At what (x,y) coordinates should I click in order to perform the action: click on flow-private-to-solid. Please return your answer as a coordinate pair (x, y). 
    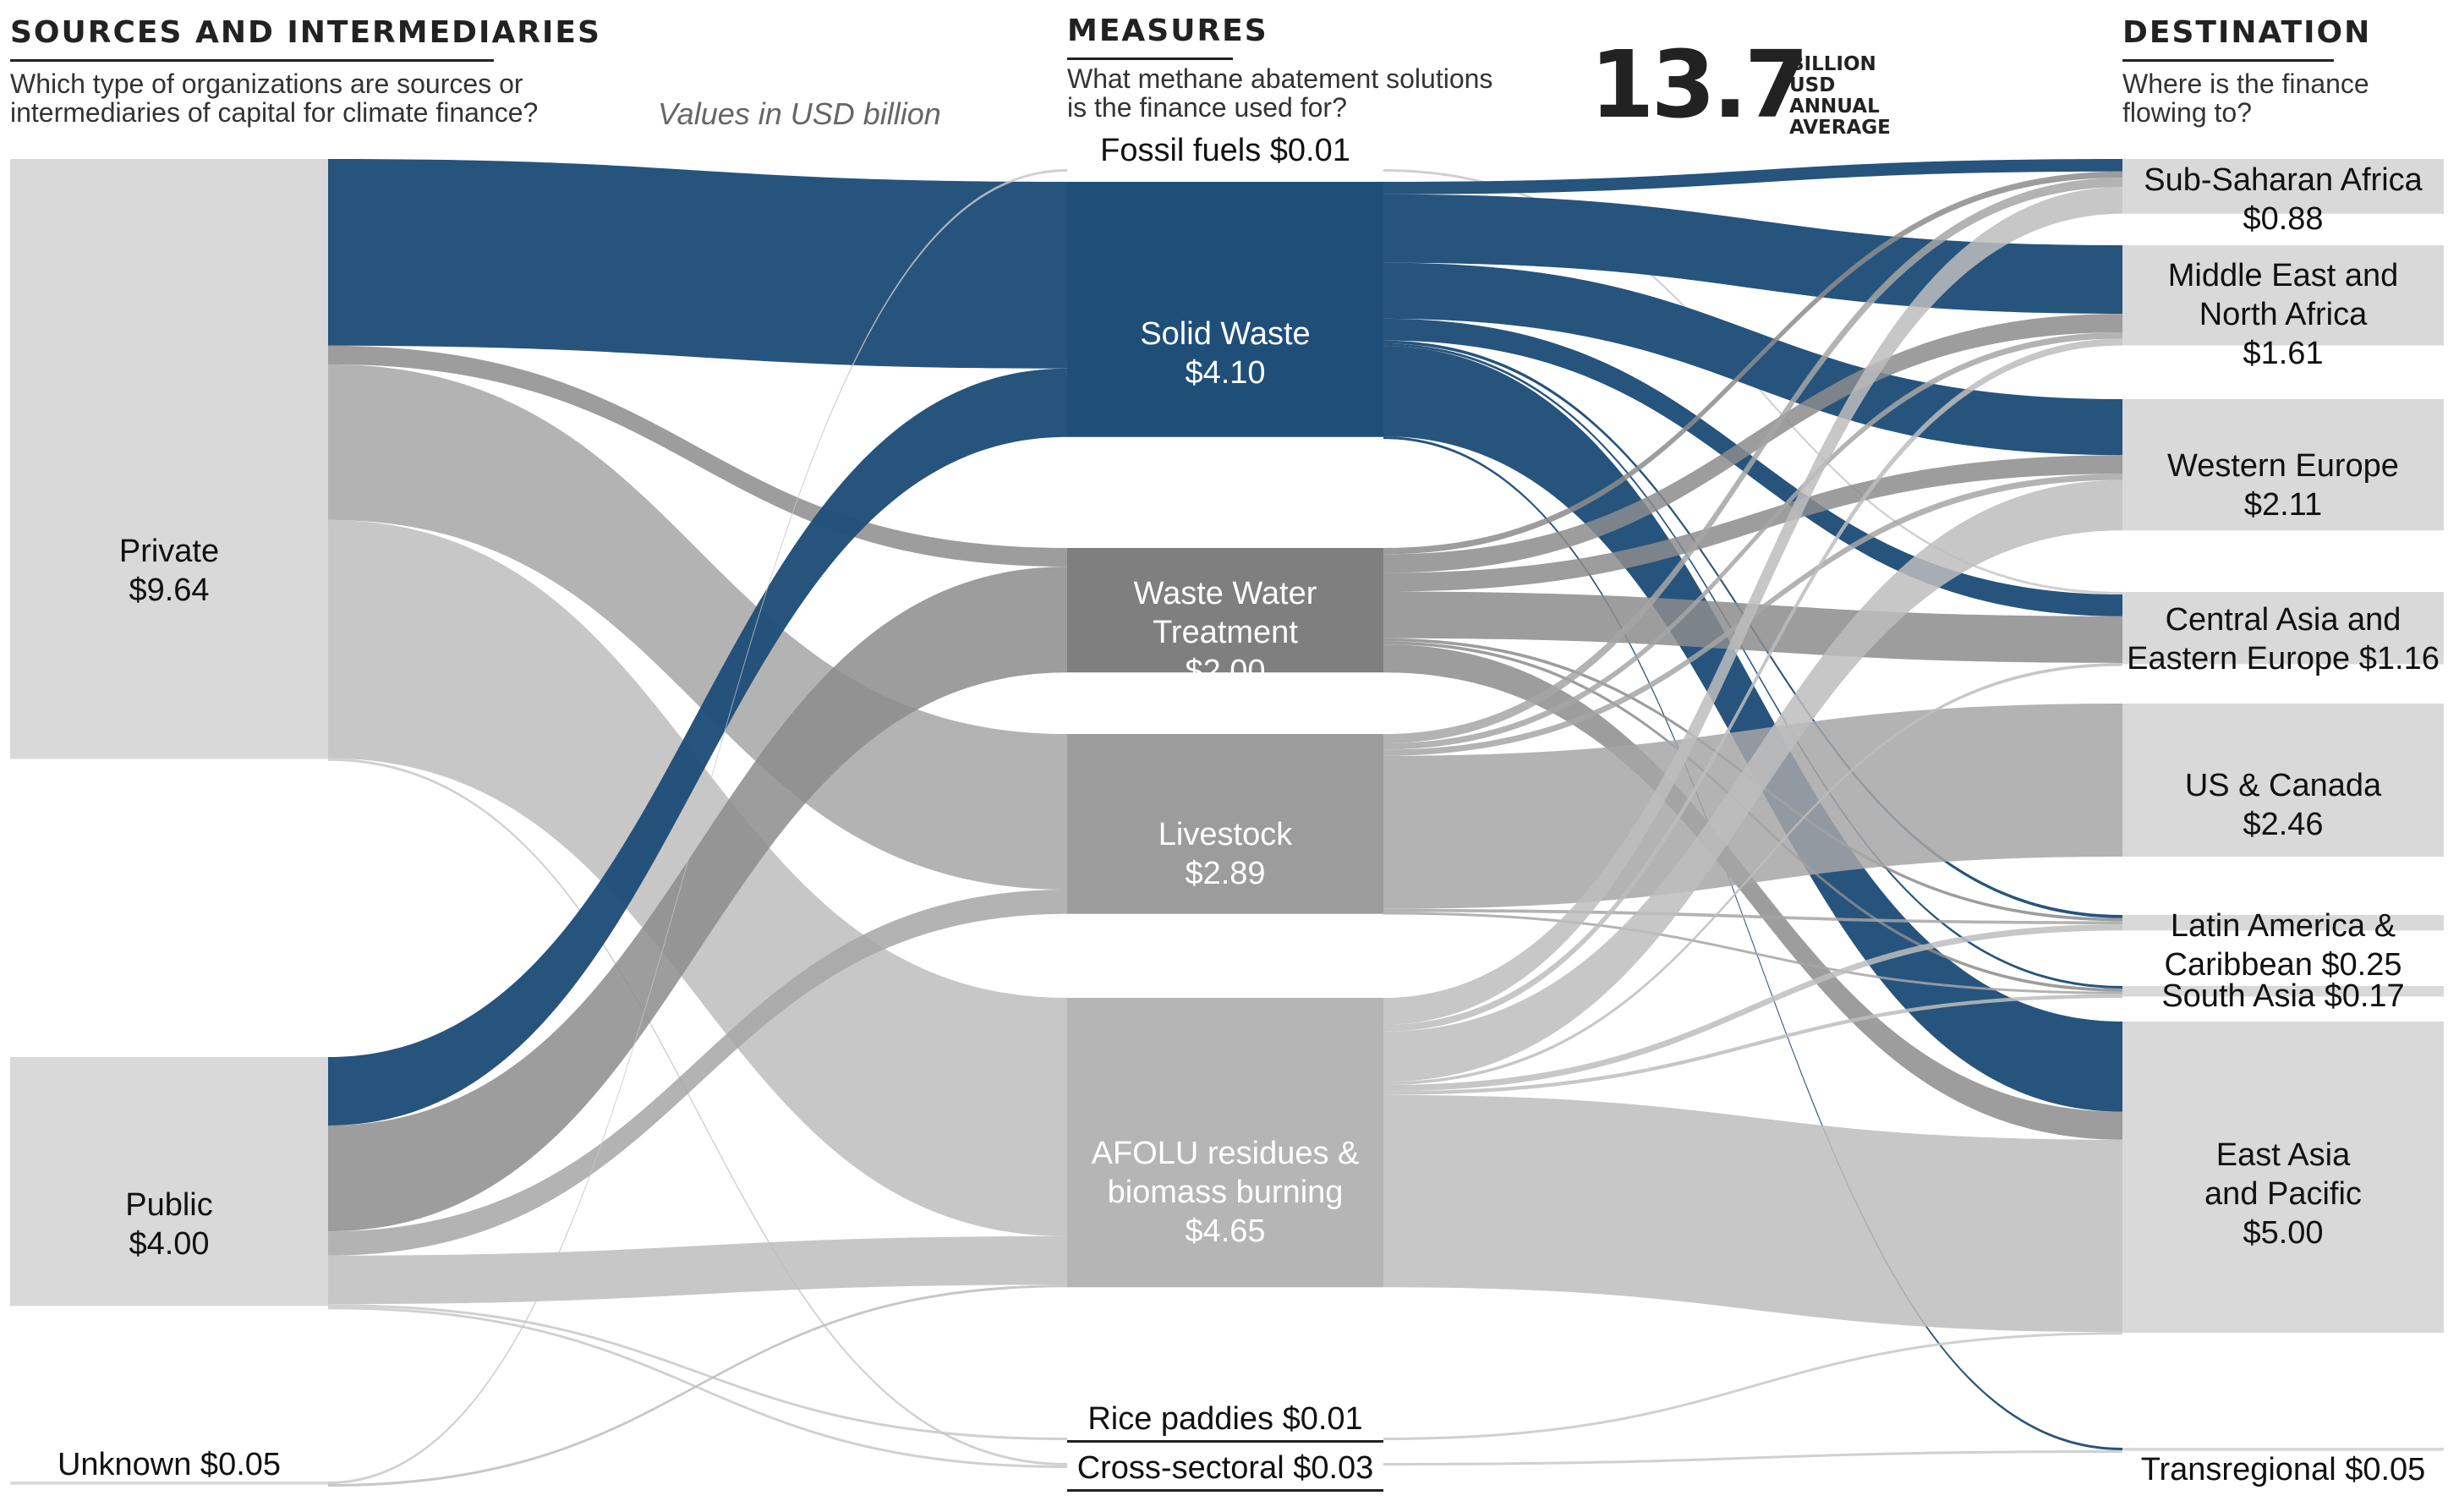
    Looking at the image, I should click on (698, 264).